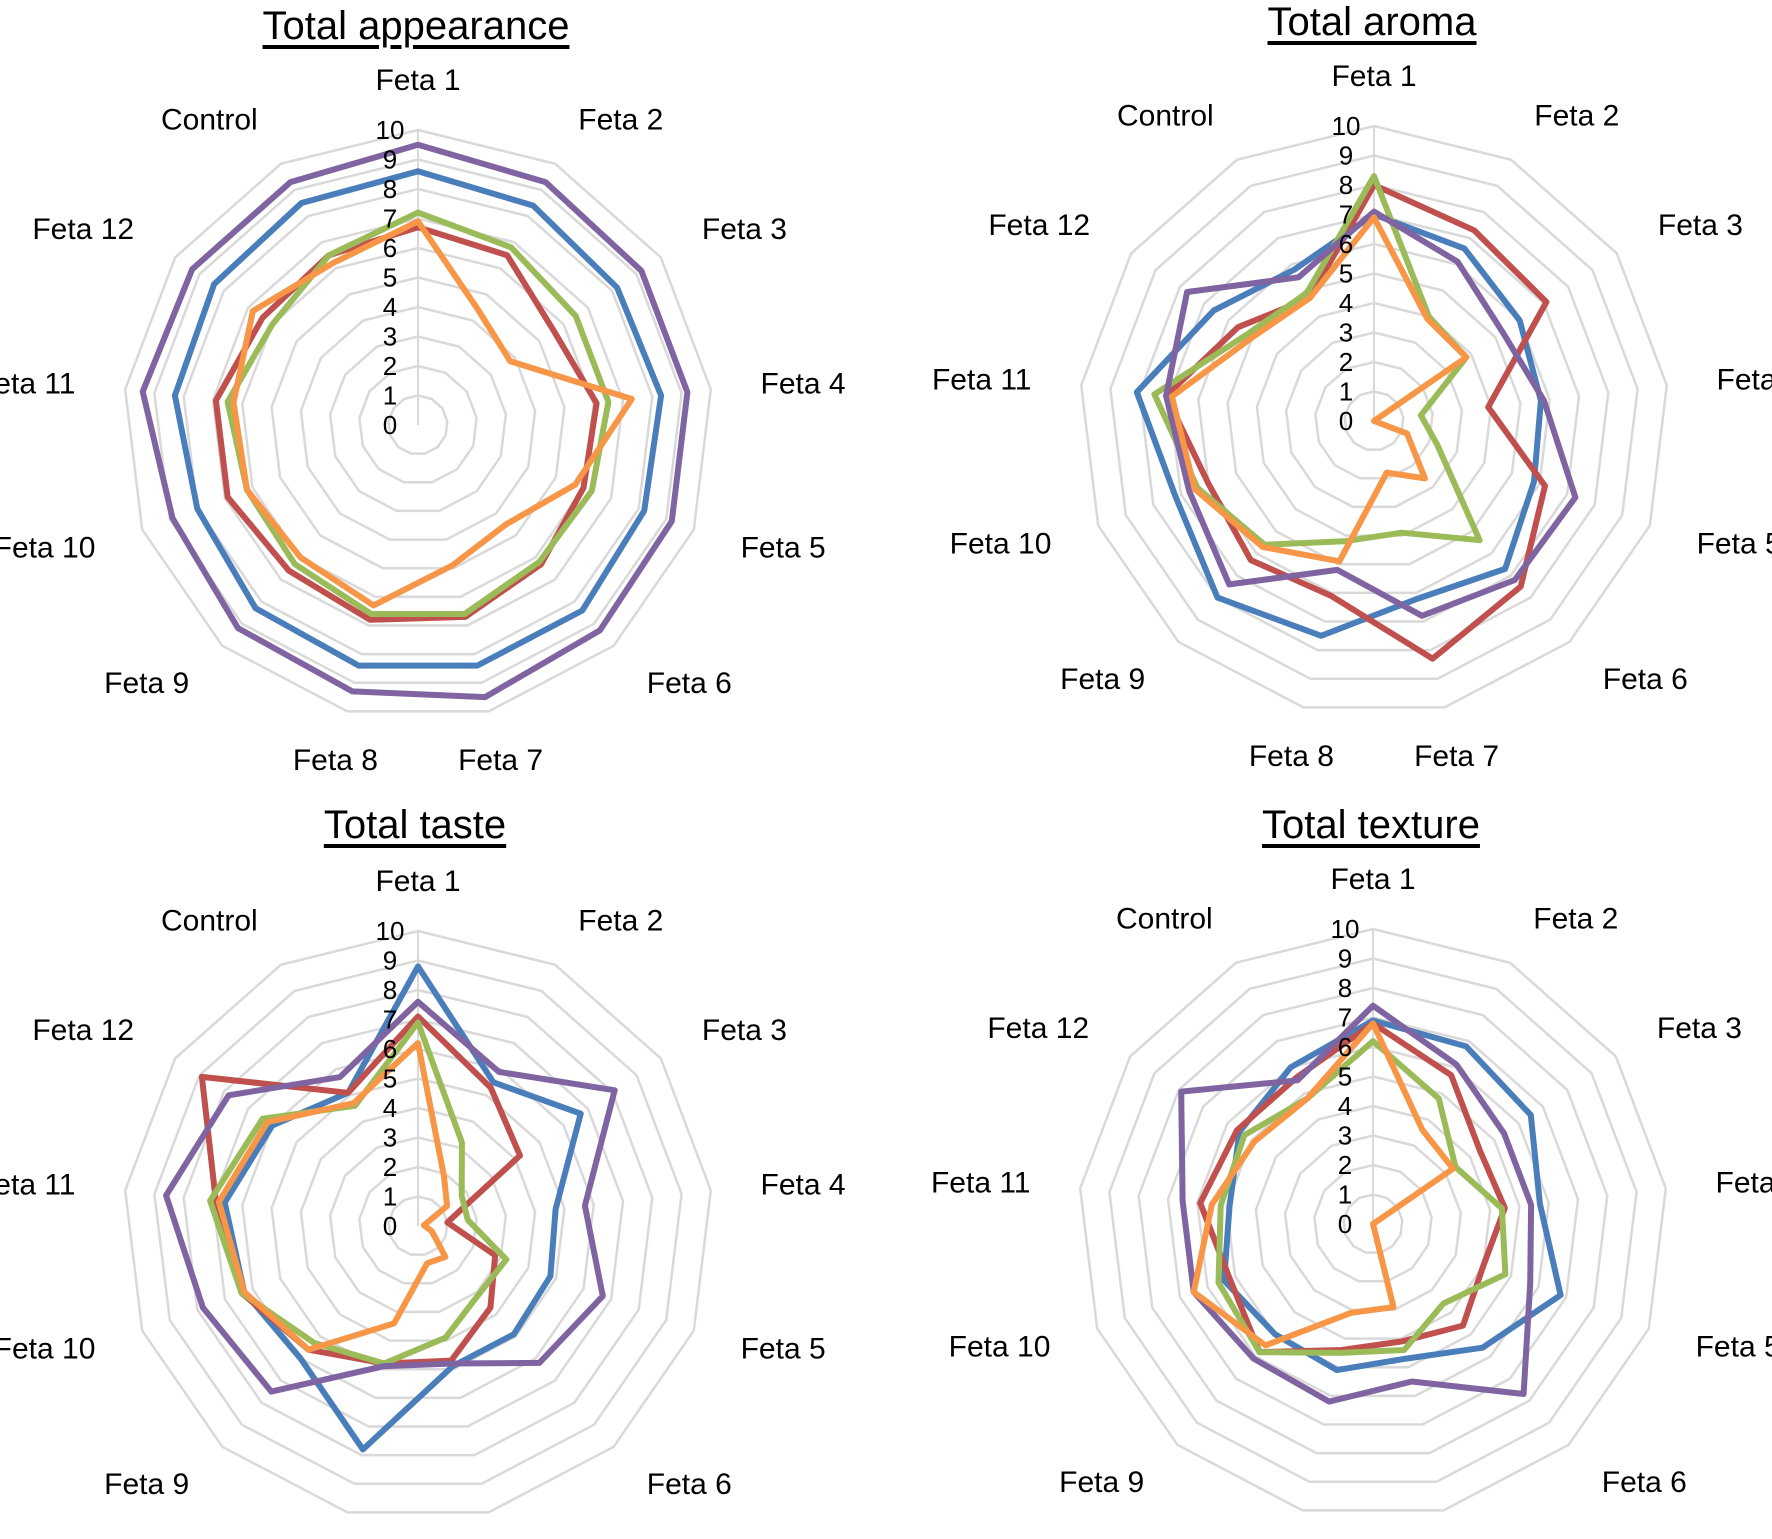 The image size is (1772, 1539). Describe the element at coordinates (1372, 22) in the screenshot. I see `title-aroma: Total aroma` at that location.